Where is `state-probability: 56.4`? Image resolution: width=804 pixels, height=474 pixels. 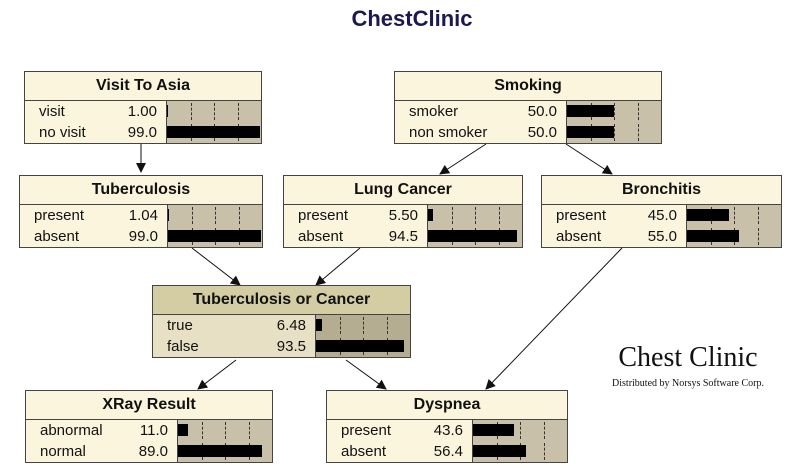 state-probability: 56.4 is located at coordinates (448, 451).